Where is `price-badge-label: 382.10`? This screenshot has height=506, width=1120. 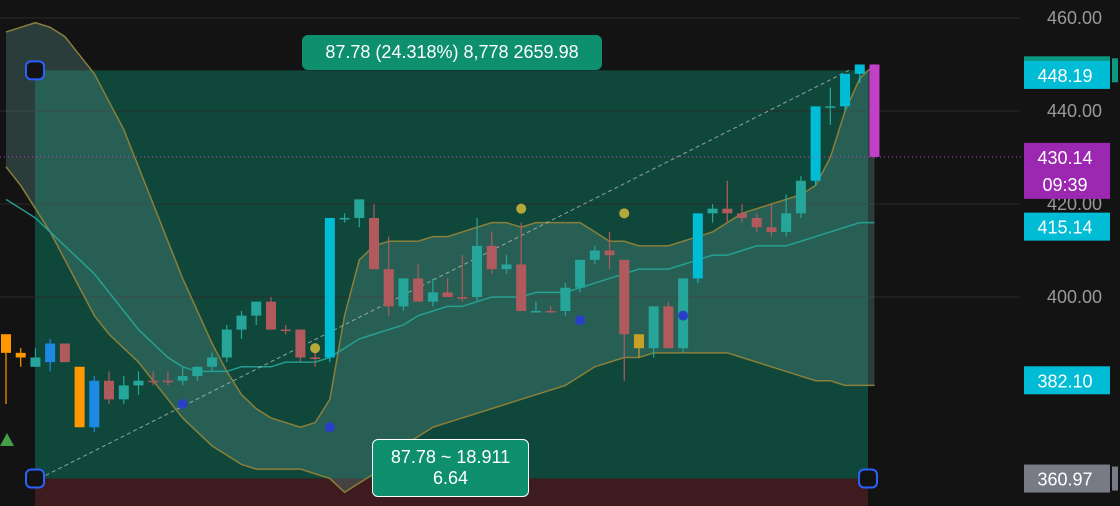 price-badge-label: 382.10 is located at coordinates (1064, 381).